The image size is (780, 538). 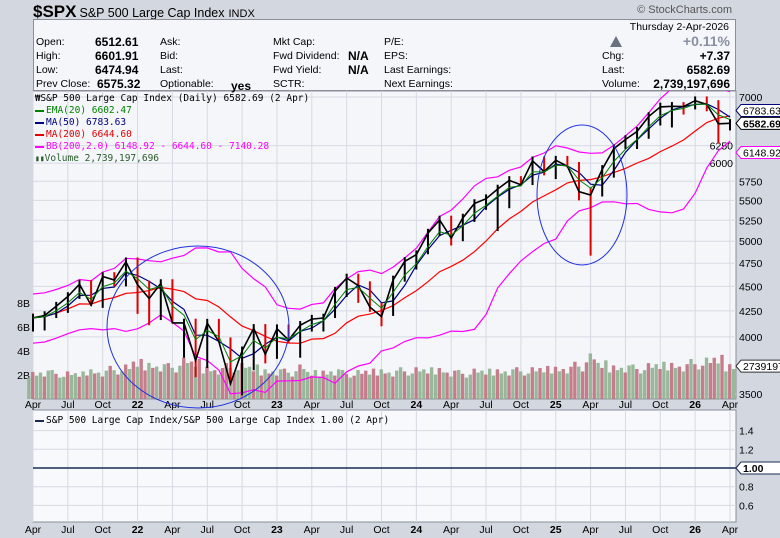 I want to click on exchange: INDX, so click(x=241, y=14).